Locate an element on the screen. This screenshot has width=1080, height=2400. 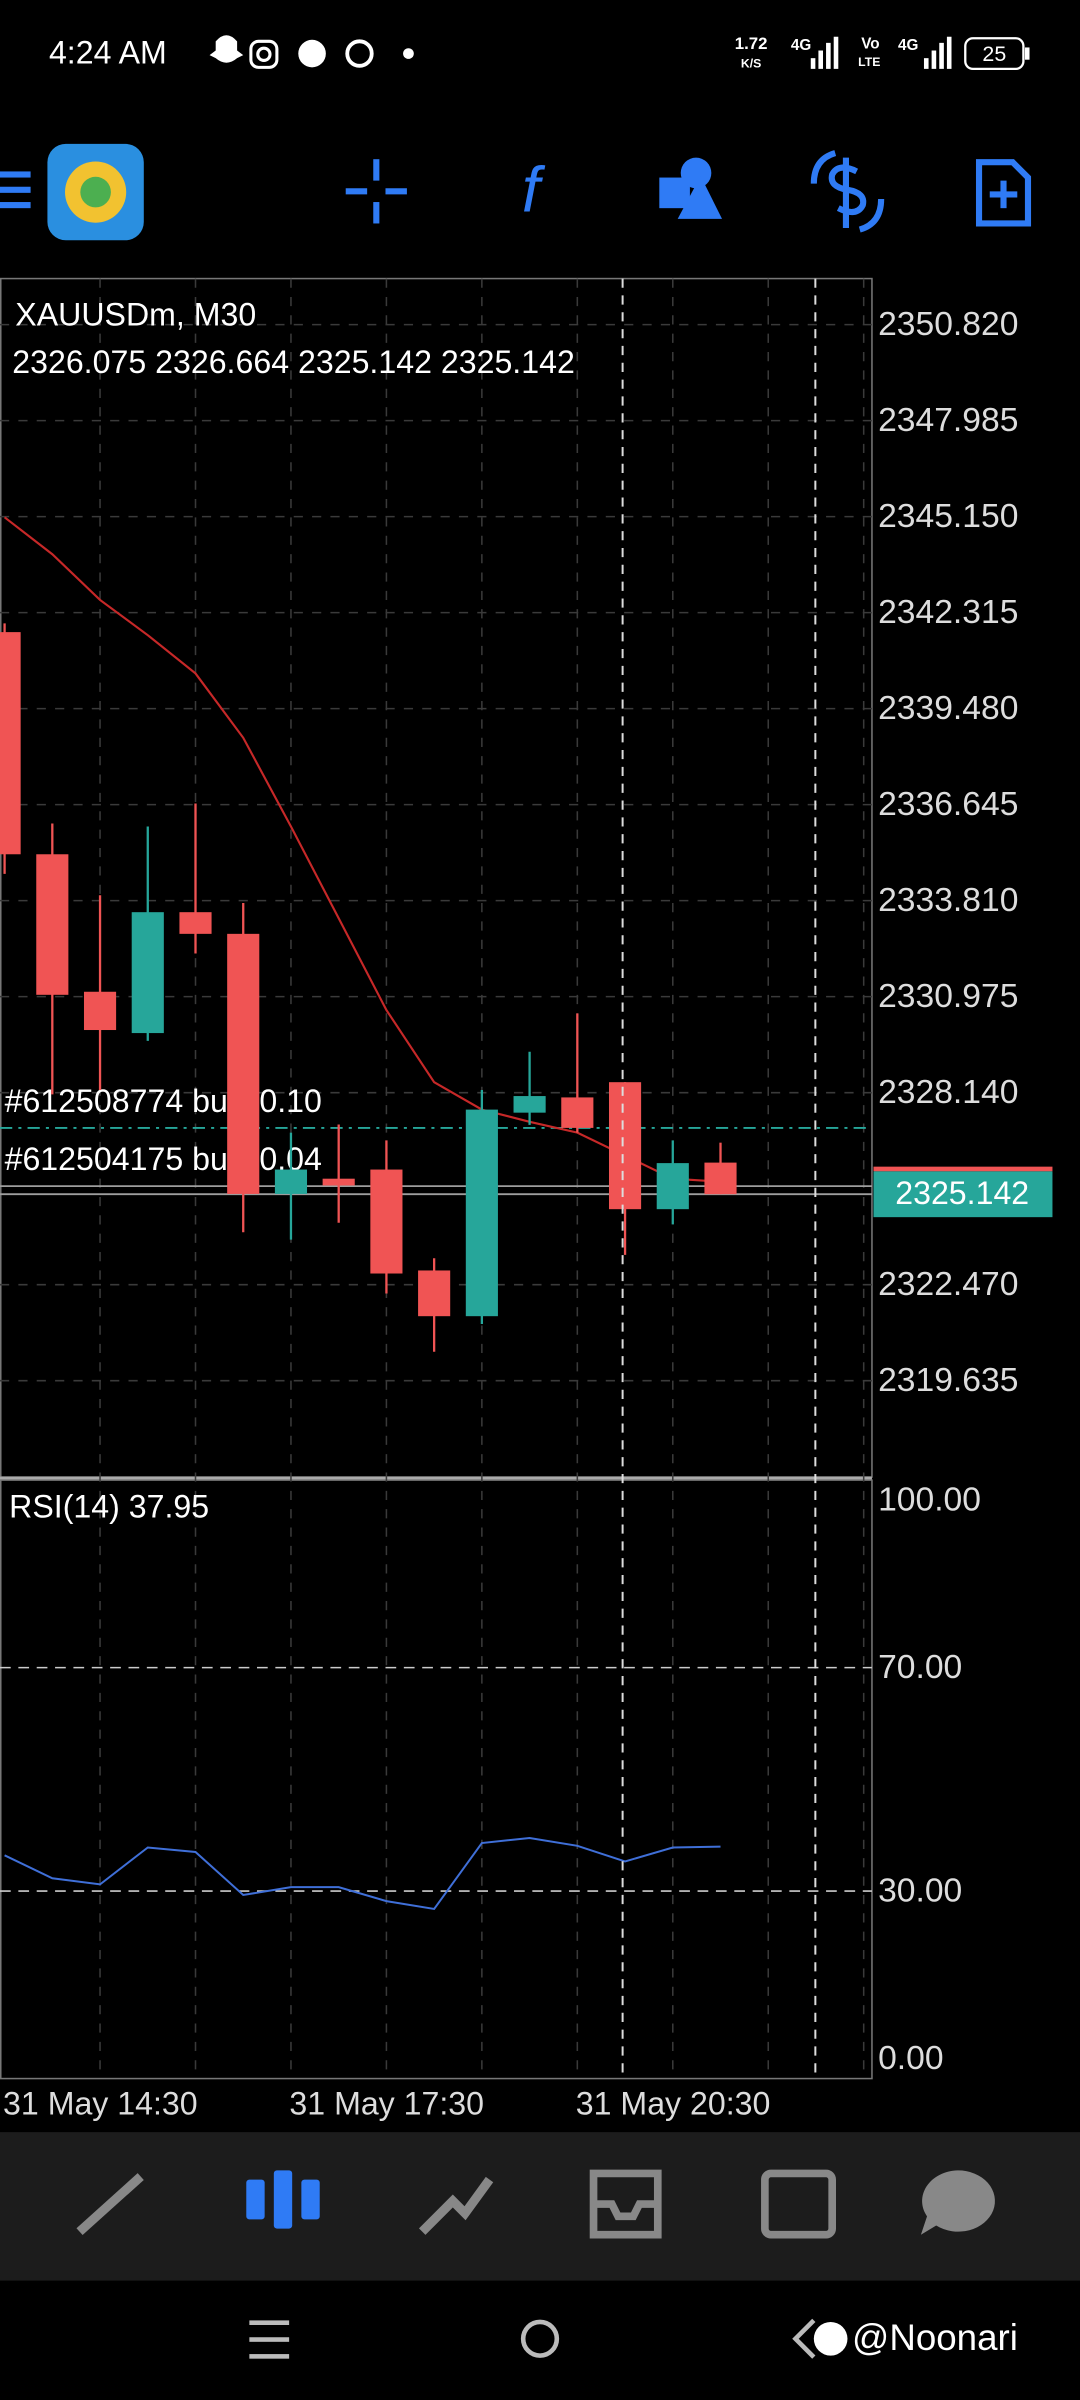
y-tick-label: 2350.820 is located at coordinates (948, 324).